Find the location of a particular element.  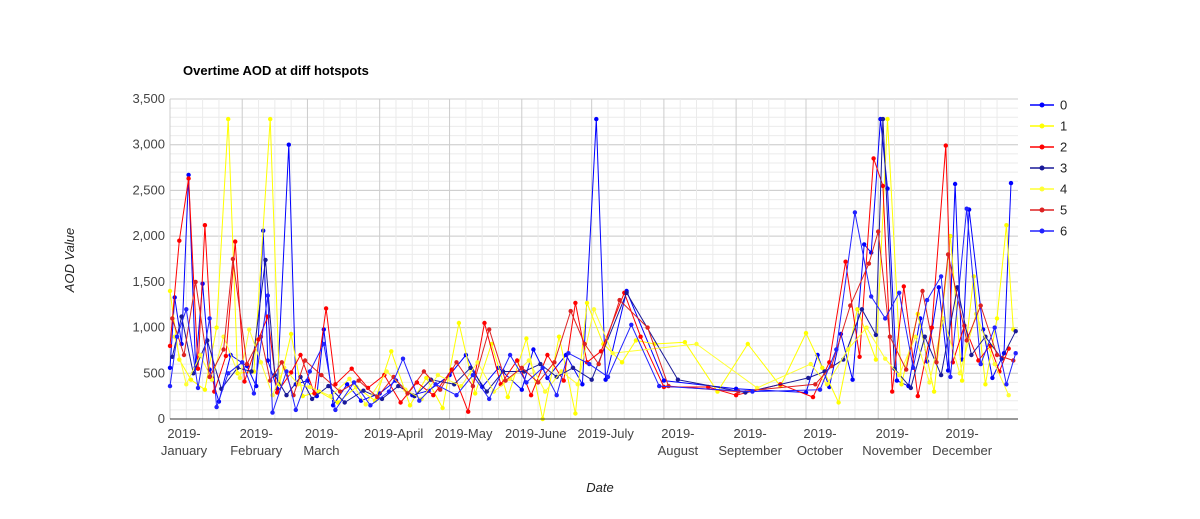

legend-item-5: 5 is located at coordinates (1048, 210).